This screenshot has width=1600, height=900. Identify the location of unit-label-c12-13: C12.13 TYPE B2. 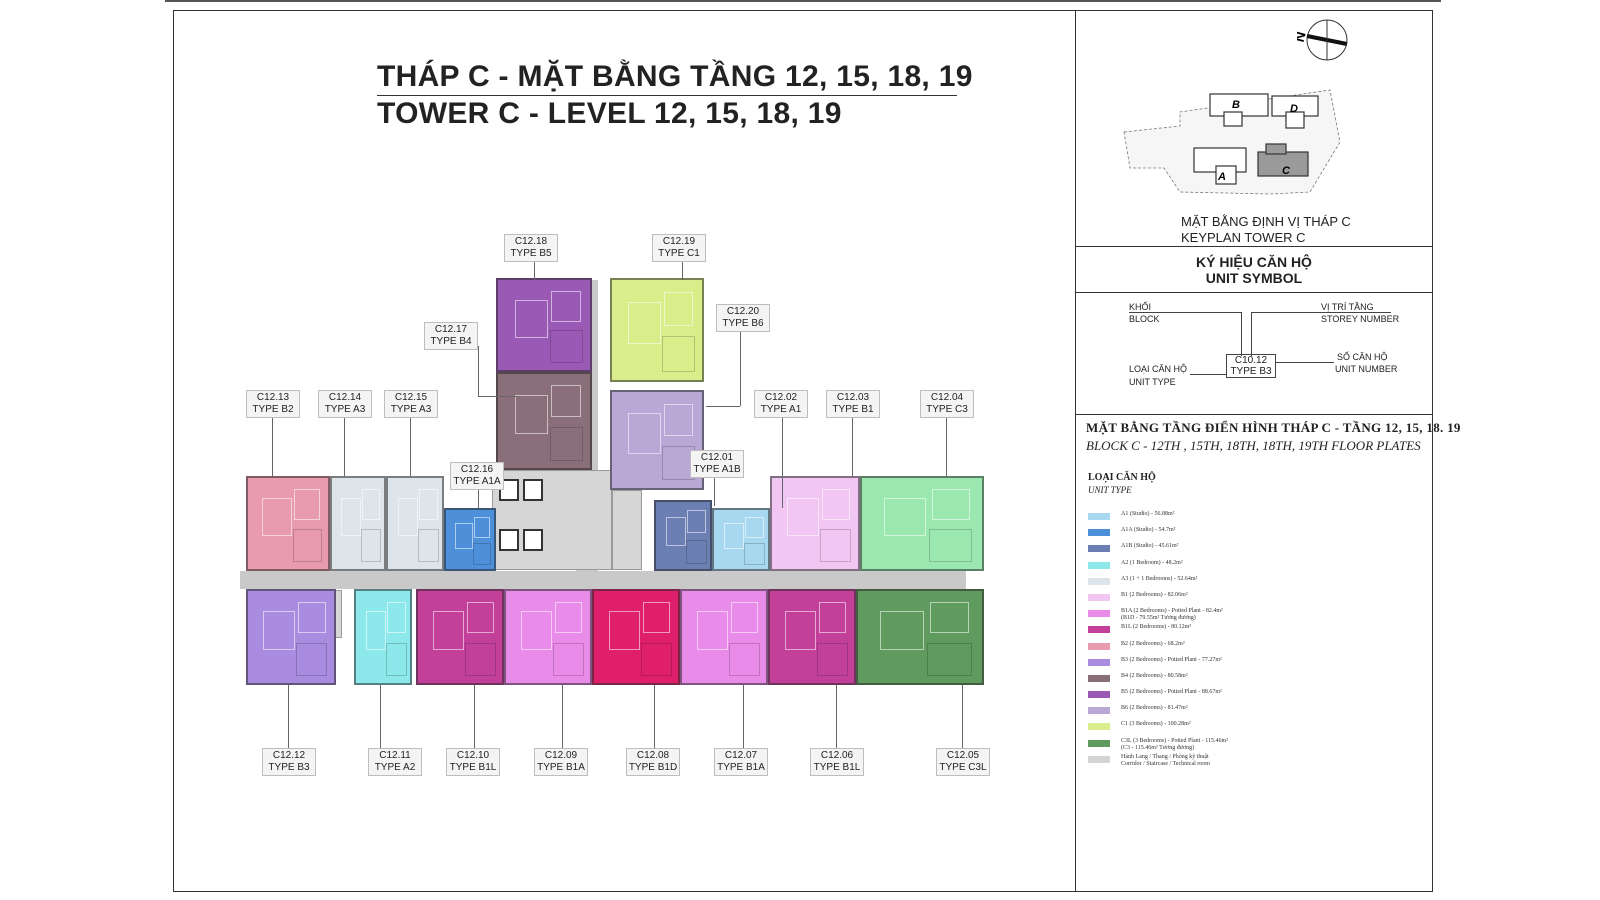
(273, 404).